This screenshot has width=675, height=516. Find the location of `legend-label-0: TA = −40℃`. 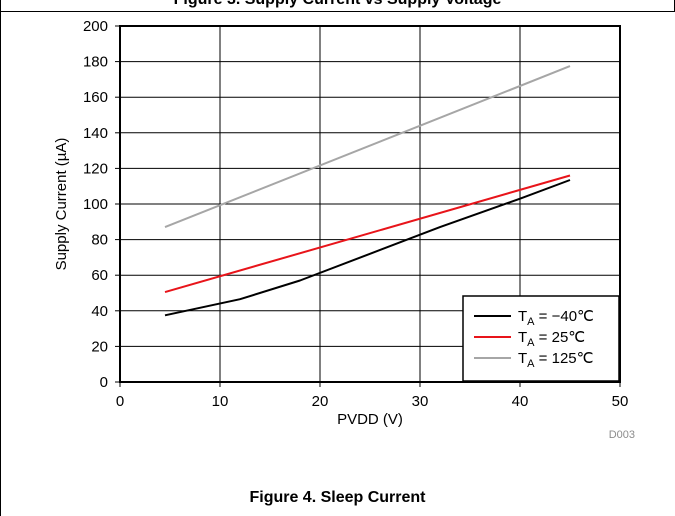

legend-label-0: TA = −40℃ is located at coordinates (556, 318).